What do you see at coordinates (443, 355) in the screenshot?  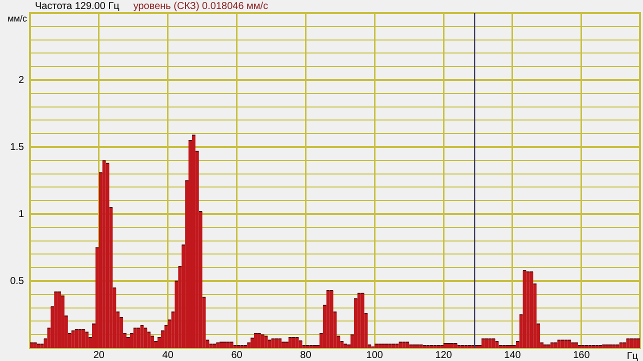 I see `x-tick-label: 120` at bounding box center [443, 355].